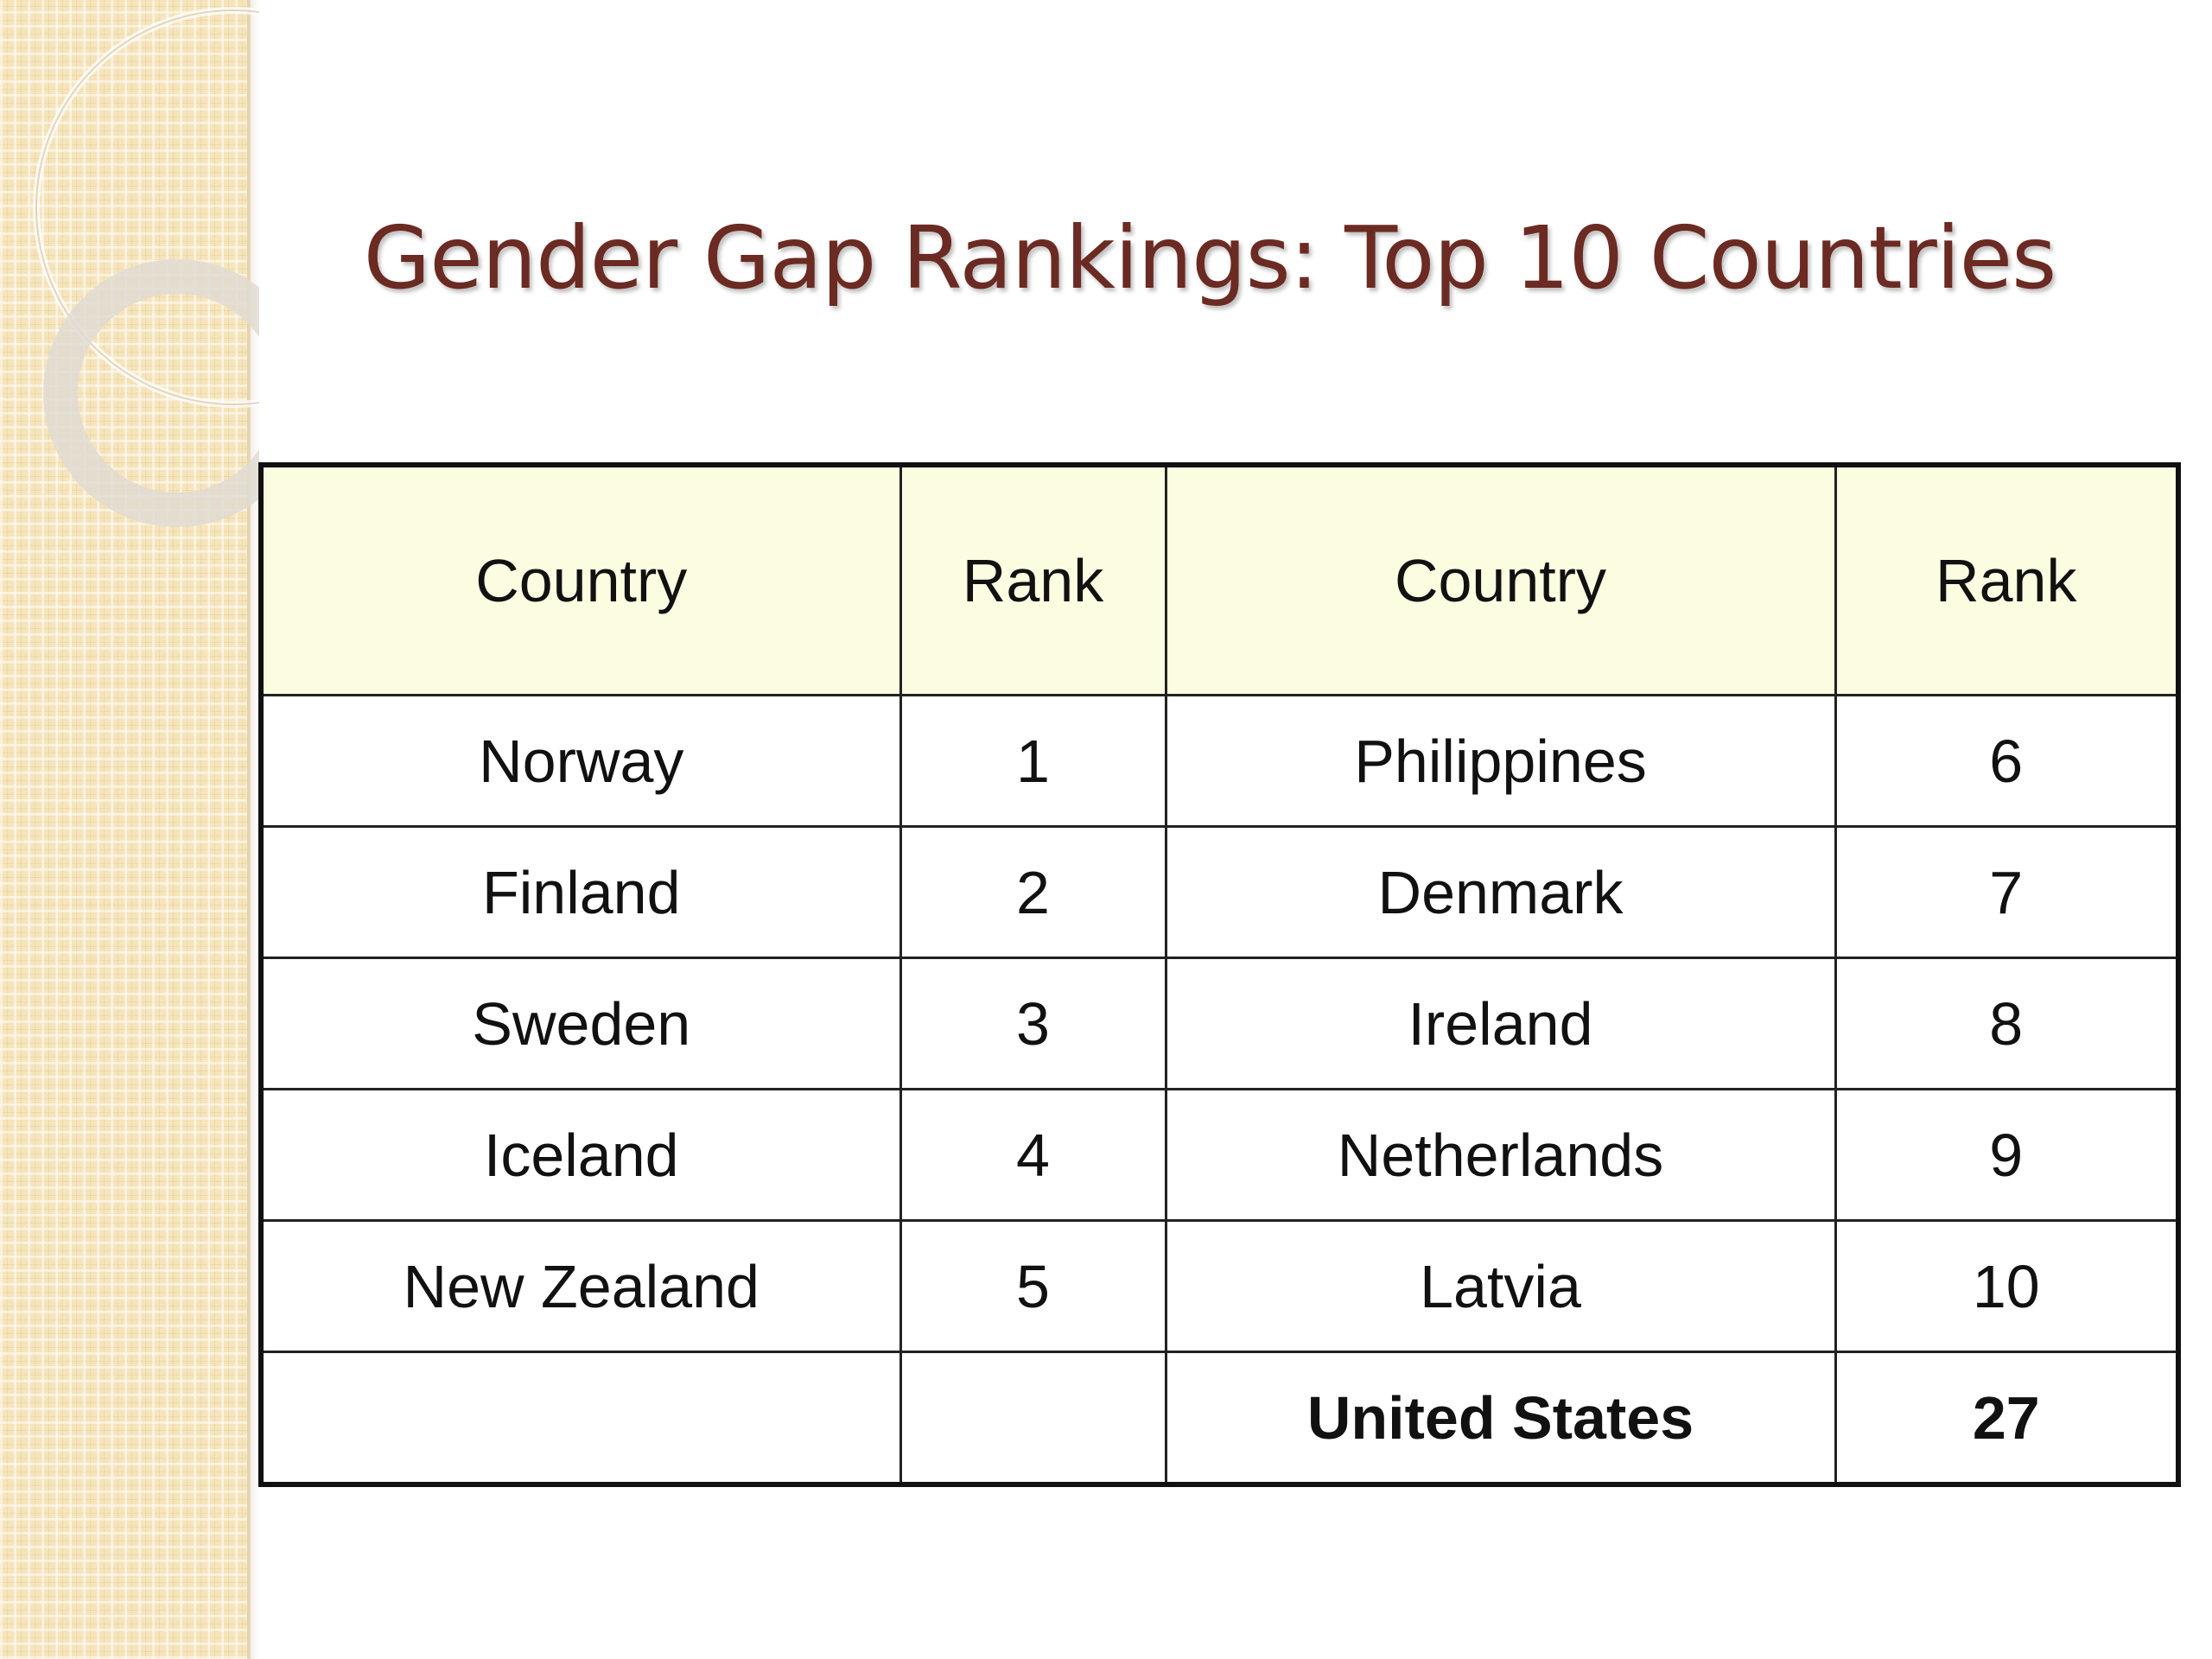  I want to click on cell-rank-right: 6, so click(2007, 761).